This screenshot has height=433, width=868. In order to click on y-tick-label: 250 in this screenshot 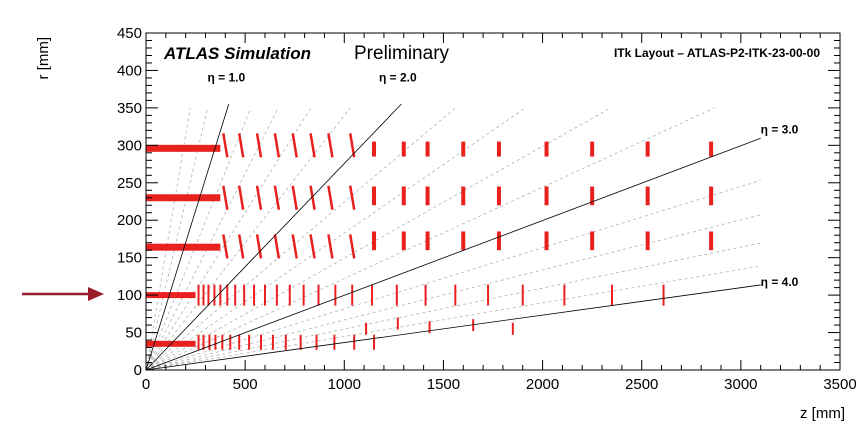, I will do `click(129, 183)`.